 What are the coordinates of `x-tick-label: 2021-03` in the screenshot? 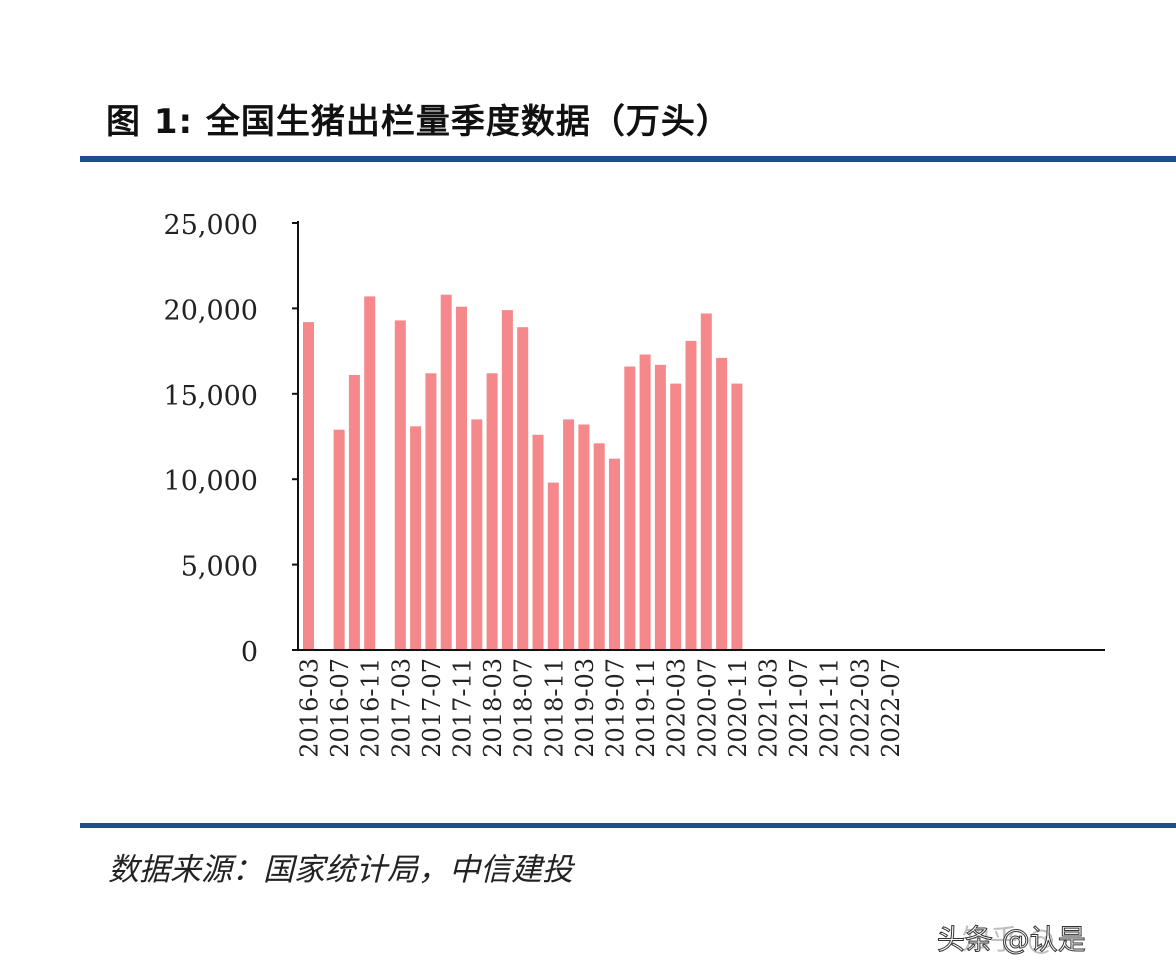 It's located at (769, 708).